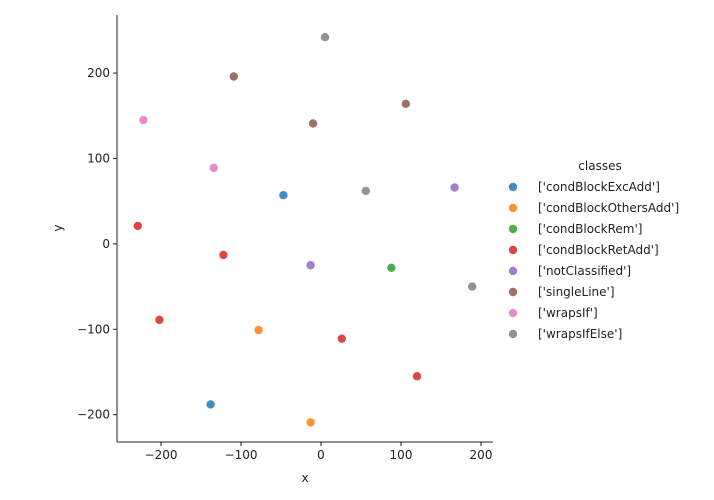  Describe the element at coordinates (304, 478) in the screenshot. I see `x-axis-label: x` at that location.